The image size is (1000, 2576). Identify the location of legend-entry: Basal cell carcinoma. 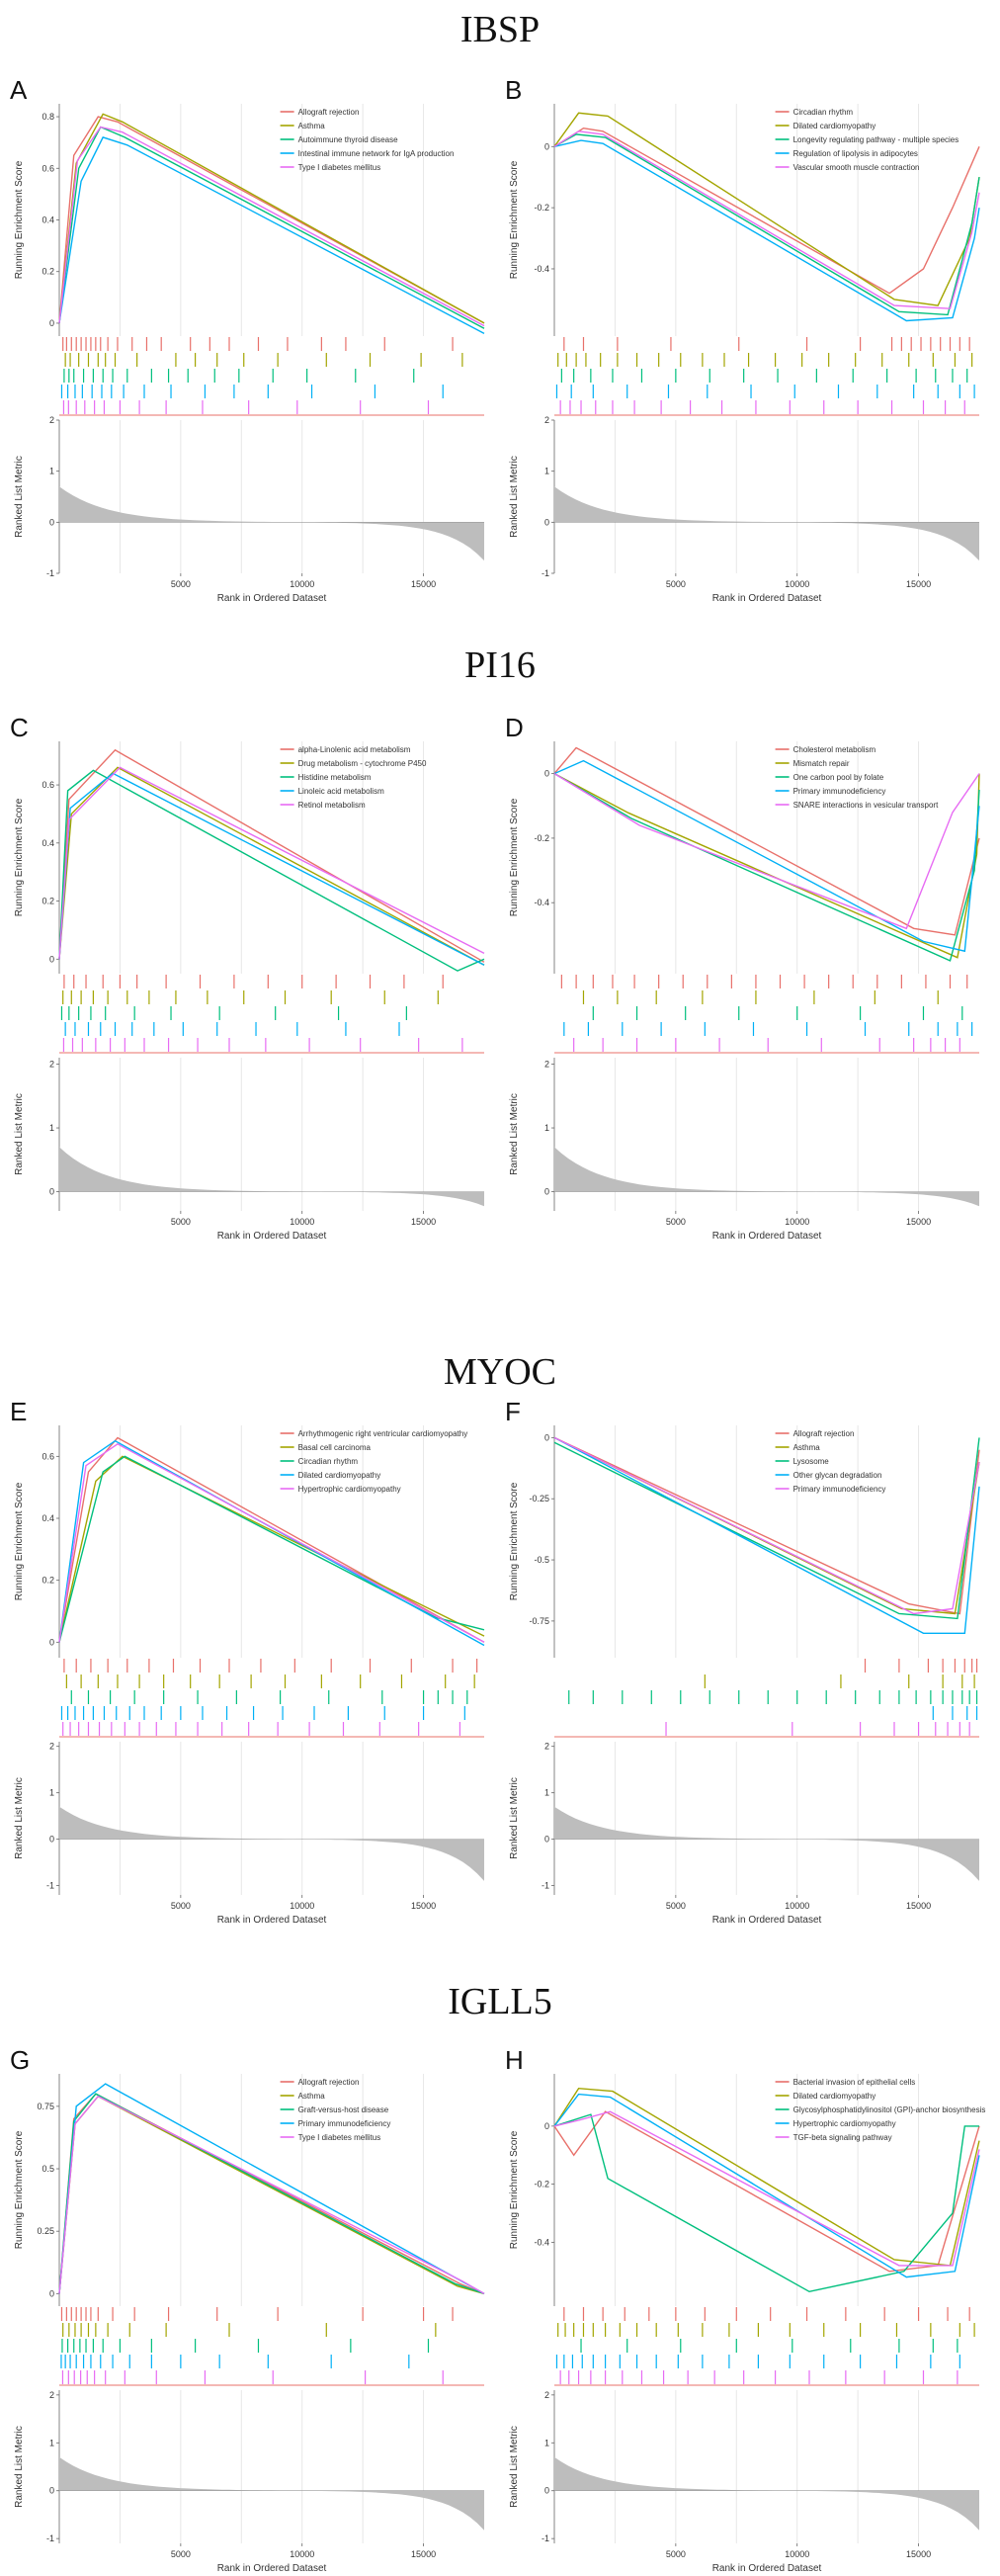
(335, 1447).